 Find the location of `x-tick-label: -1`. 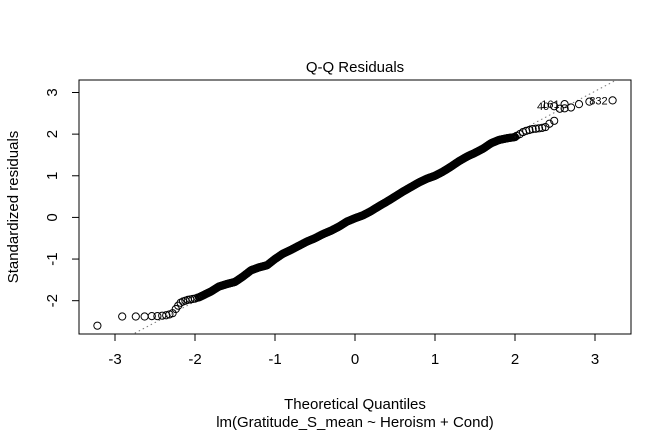

x-tick-label: -1 is located at coordinates (274, 359).